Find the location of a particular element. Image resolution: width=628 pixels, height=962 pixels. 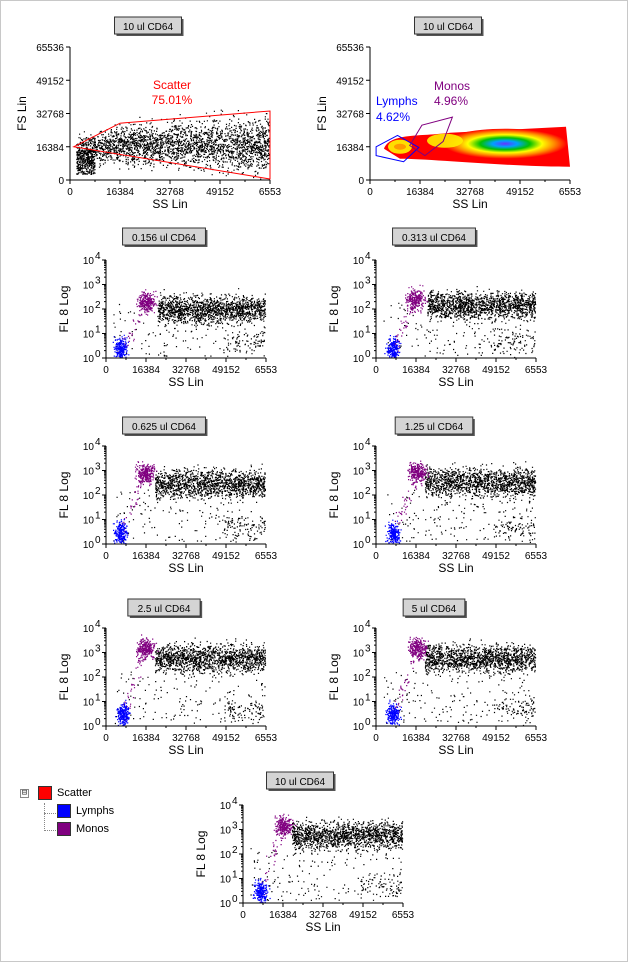

monos-gate is located at coordinates (431, 136).